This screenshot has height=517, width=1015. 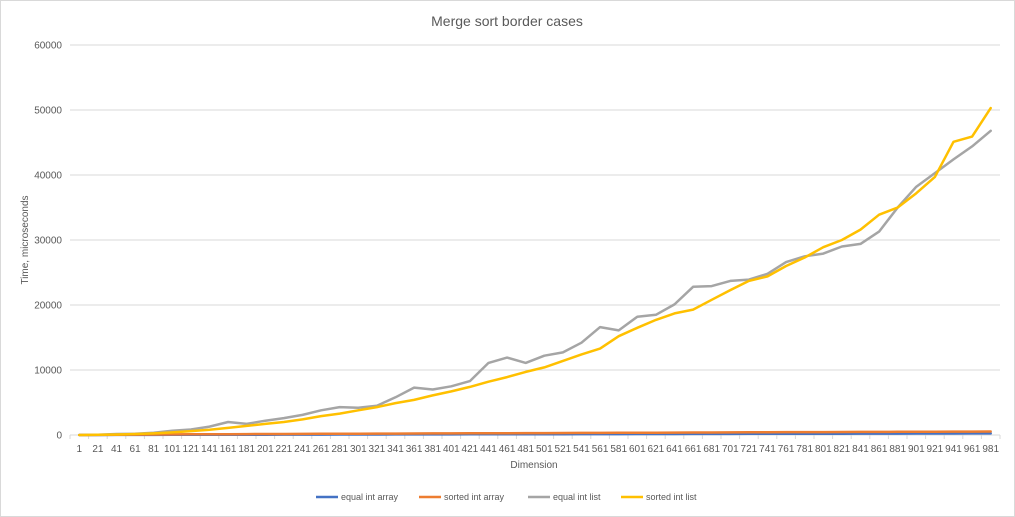 I want to click on y-tick-label: 30000, so click(x=48, y=241).